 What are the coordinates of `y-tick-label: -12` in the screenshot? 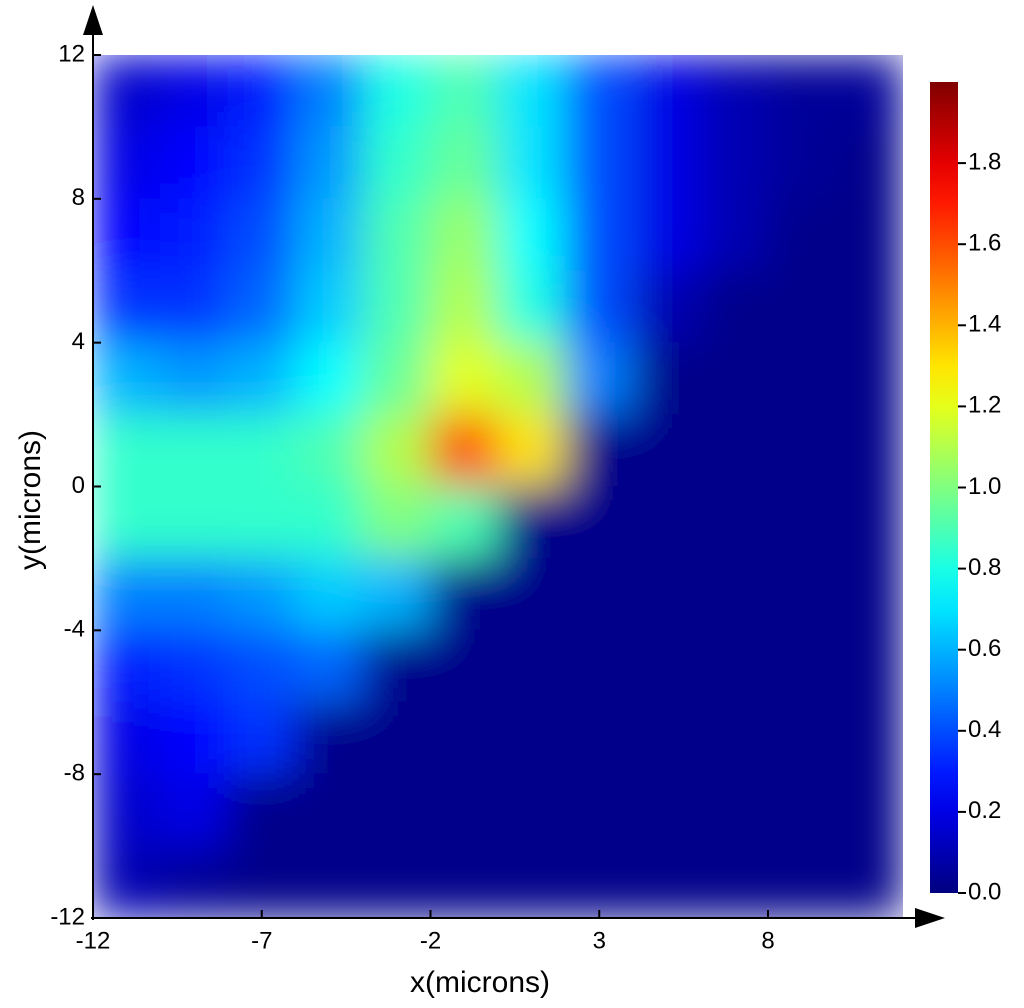 It's located at (67, 916).